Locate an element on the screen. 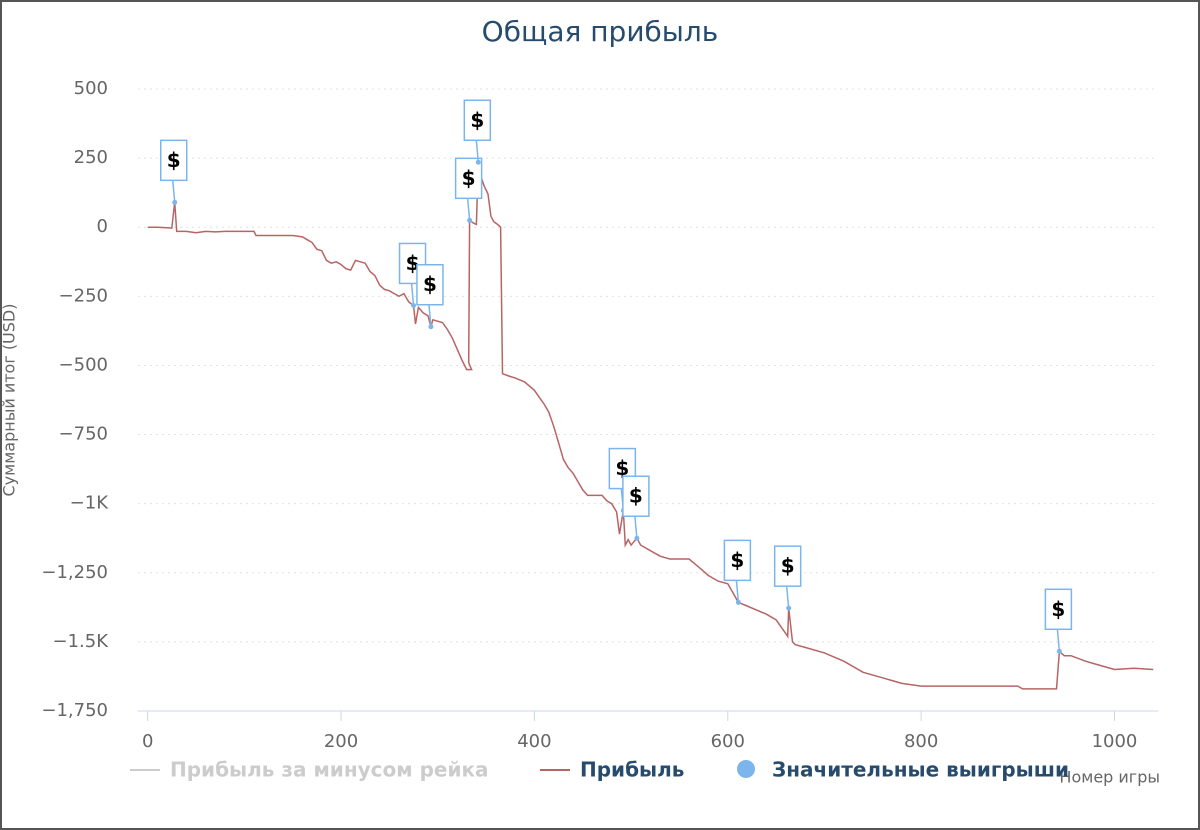  y-tick-label: −1.5K is located at coordinates (80, 641).